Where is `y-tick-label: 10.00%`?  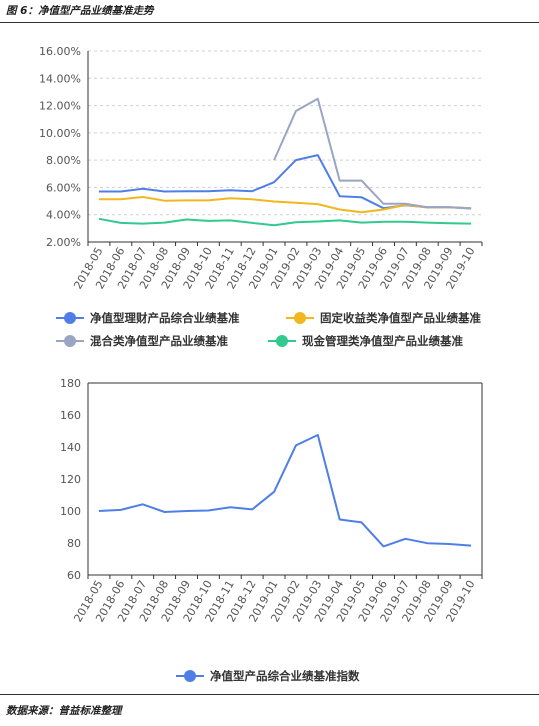 y-tick-label: 10.00% is located at coordinates (60, 133).